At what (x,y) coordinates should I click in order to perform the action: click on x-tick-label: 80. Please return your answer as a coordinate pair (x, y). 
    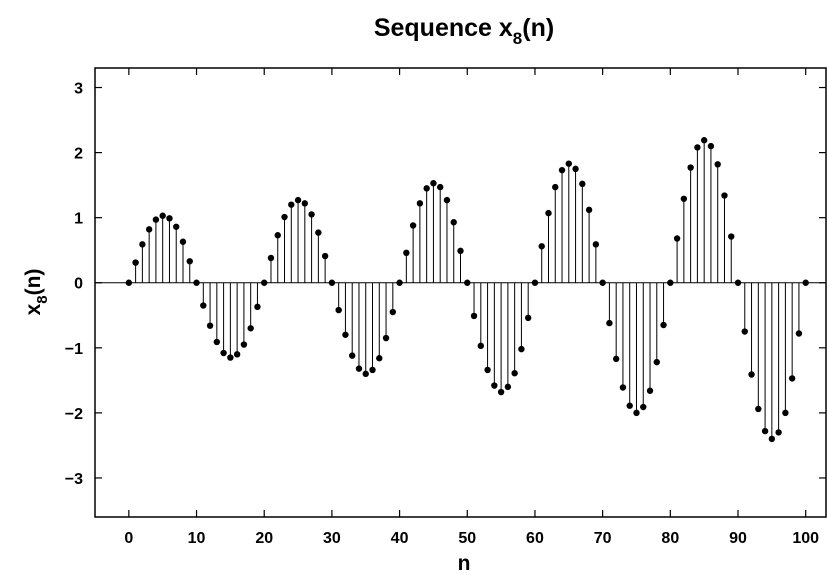
    Looking at the image, I should click on (670, 538).